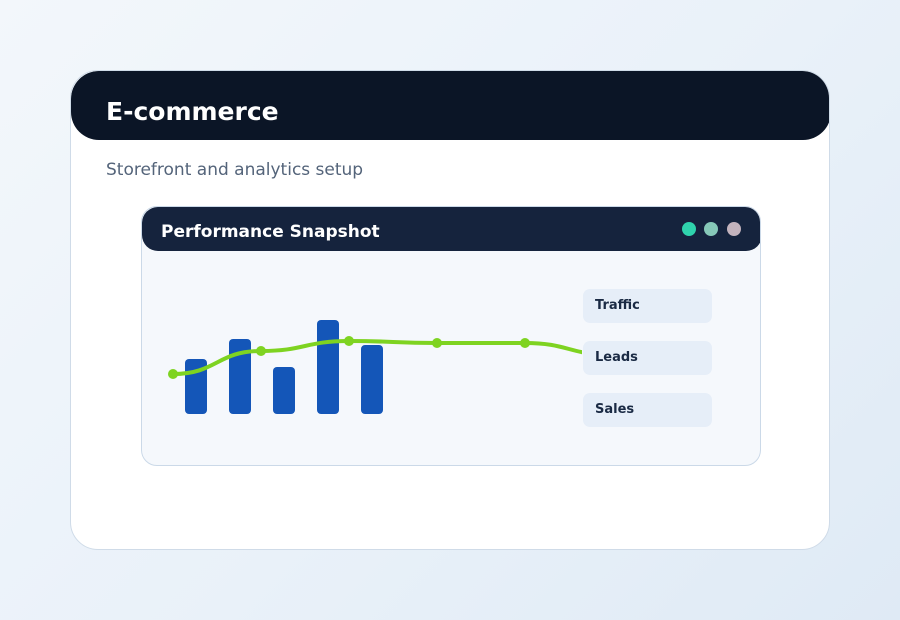  I want to click on panel-header: Performance Snapshot, so click(451, 229).